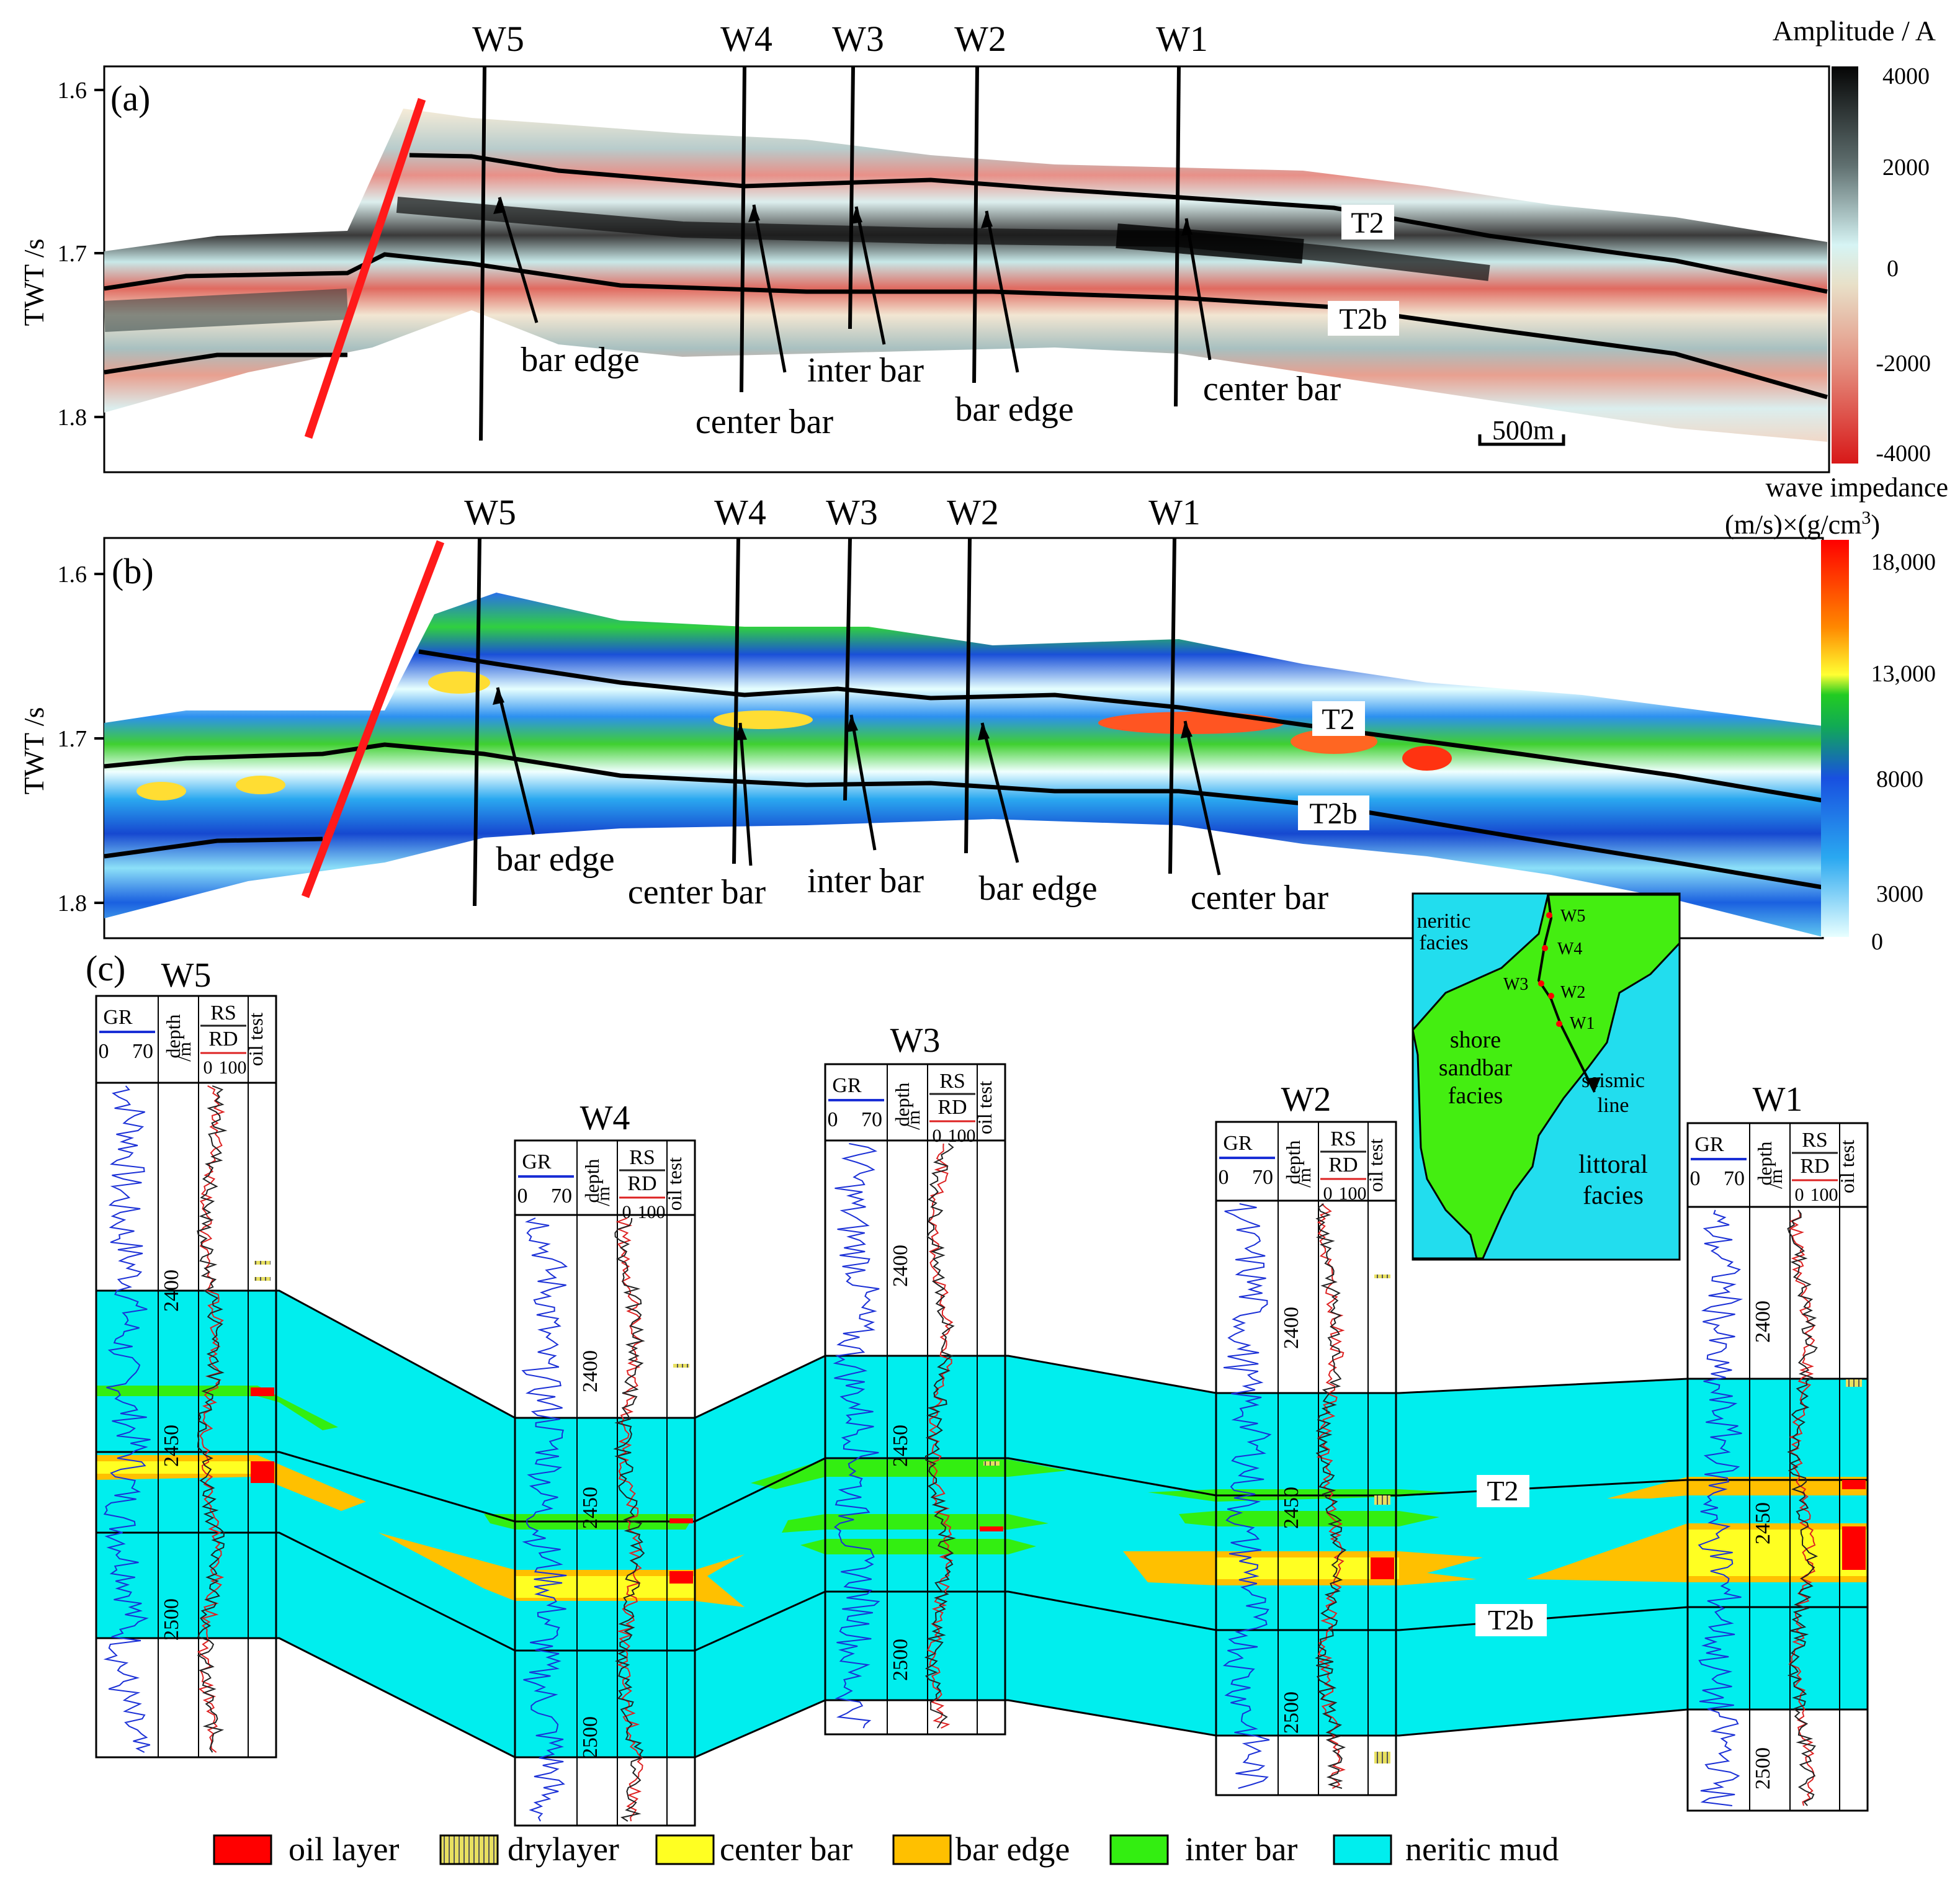 This screenshot has width=1960, height=1882. I want to click on depth-label: 2500, so click(590, 1737).